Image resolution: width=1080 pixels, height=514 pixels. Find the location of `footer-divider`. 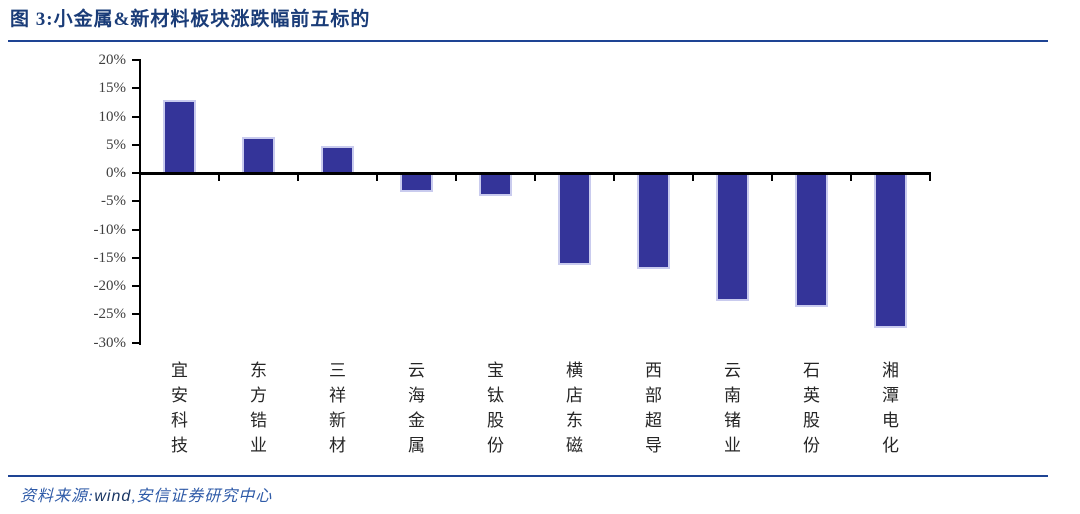

footer-divider is located at coordinates (528, 476).